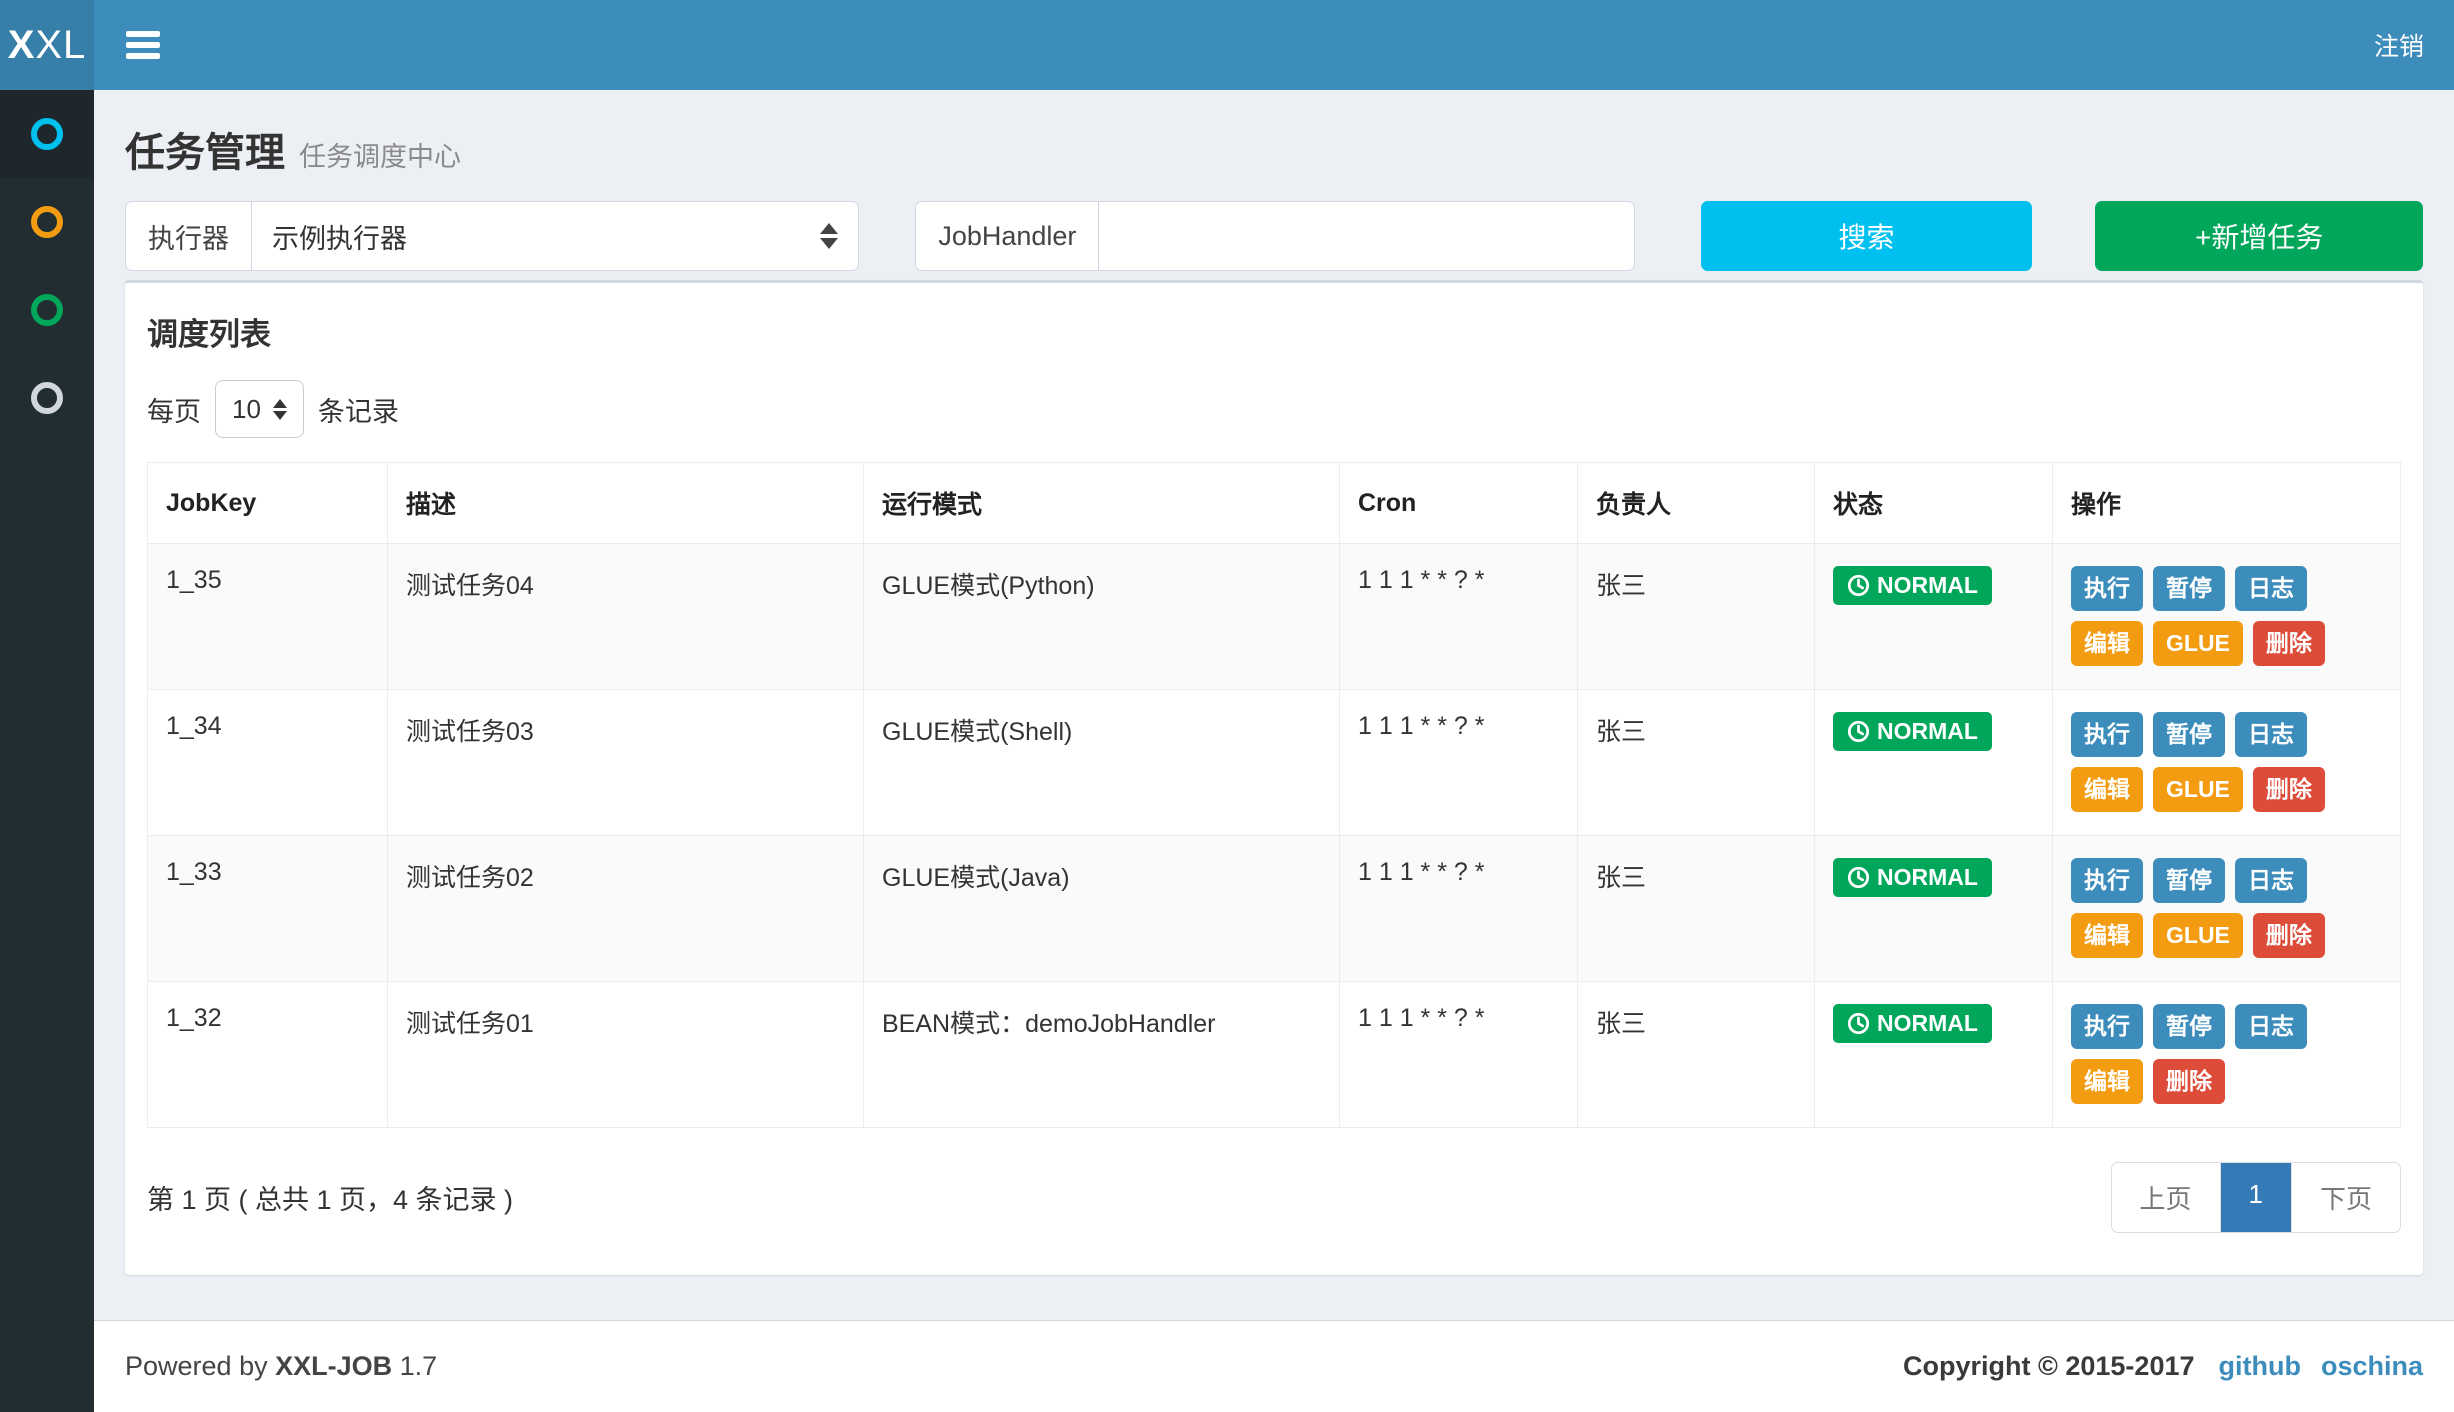  I want to click on copyright-text: Copyright © 2015-2017, so click(2048, 1366).